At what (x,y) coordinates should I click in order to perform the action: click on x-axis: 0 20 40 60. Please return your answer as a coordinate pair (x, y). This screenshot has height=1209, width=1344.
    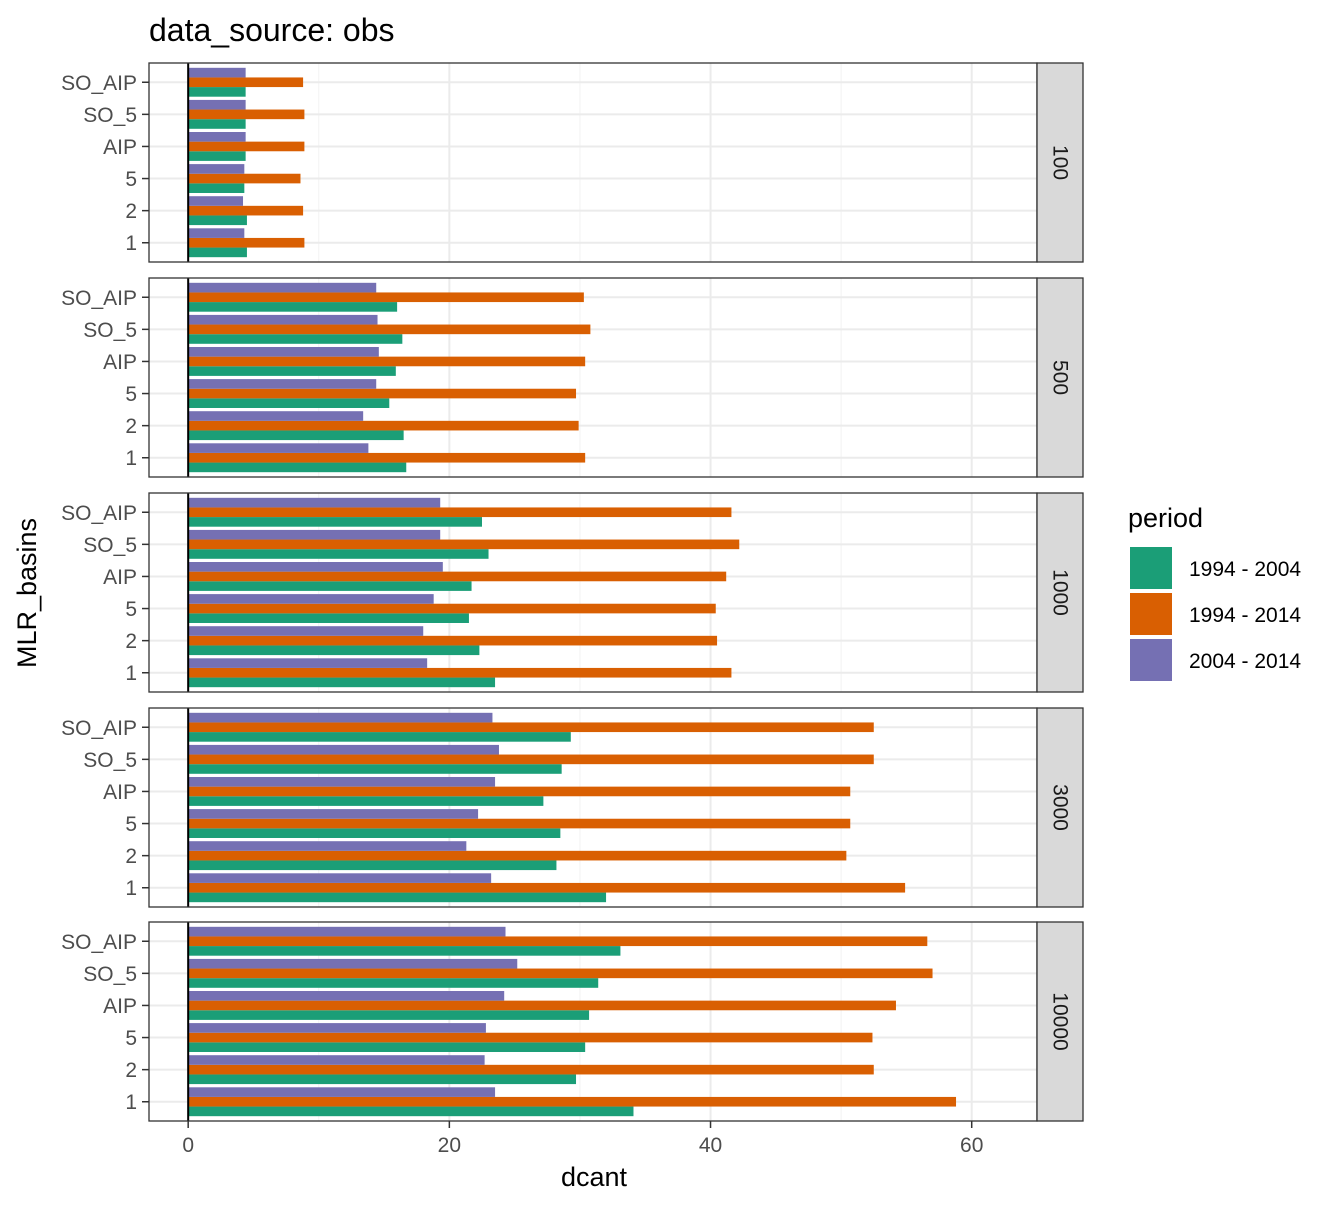
    Looking at the image, I should click on (582, 1139).